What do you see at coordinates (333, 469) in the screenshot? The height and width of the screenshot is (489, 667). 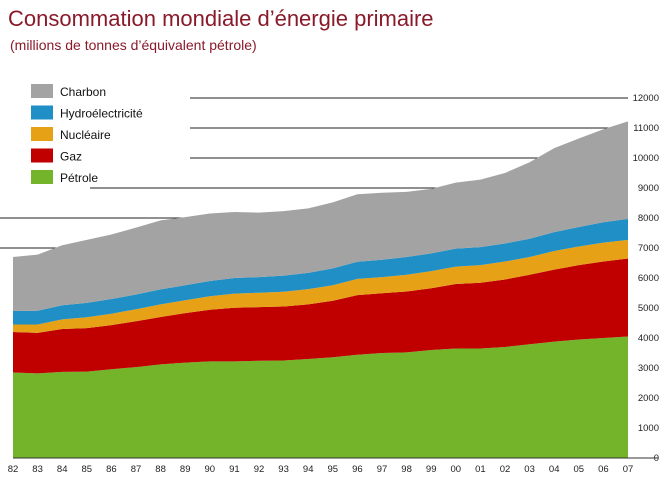 I see `x-tick-label: 95` at bounding box center [333, 469].